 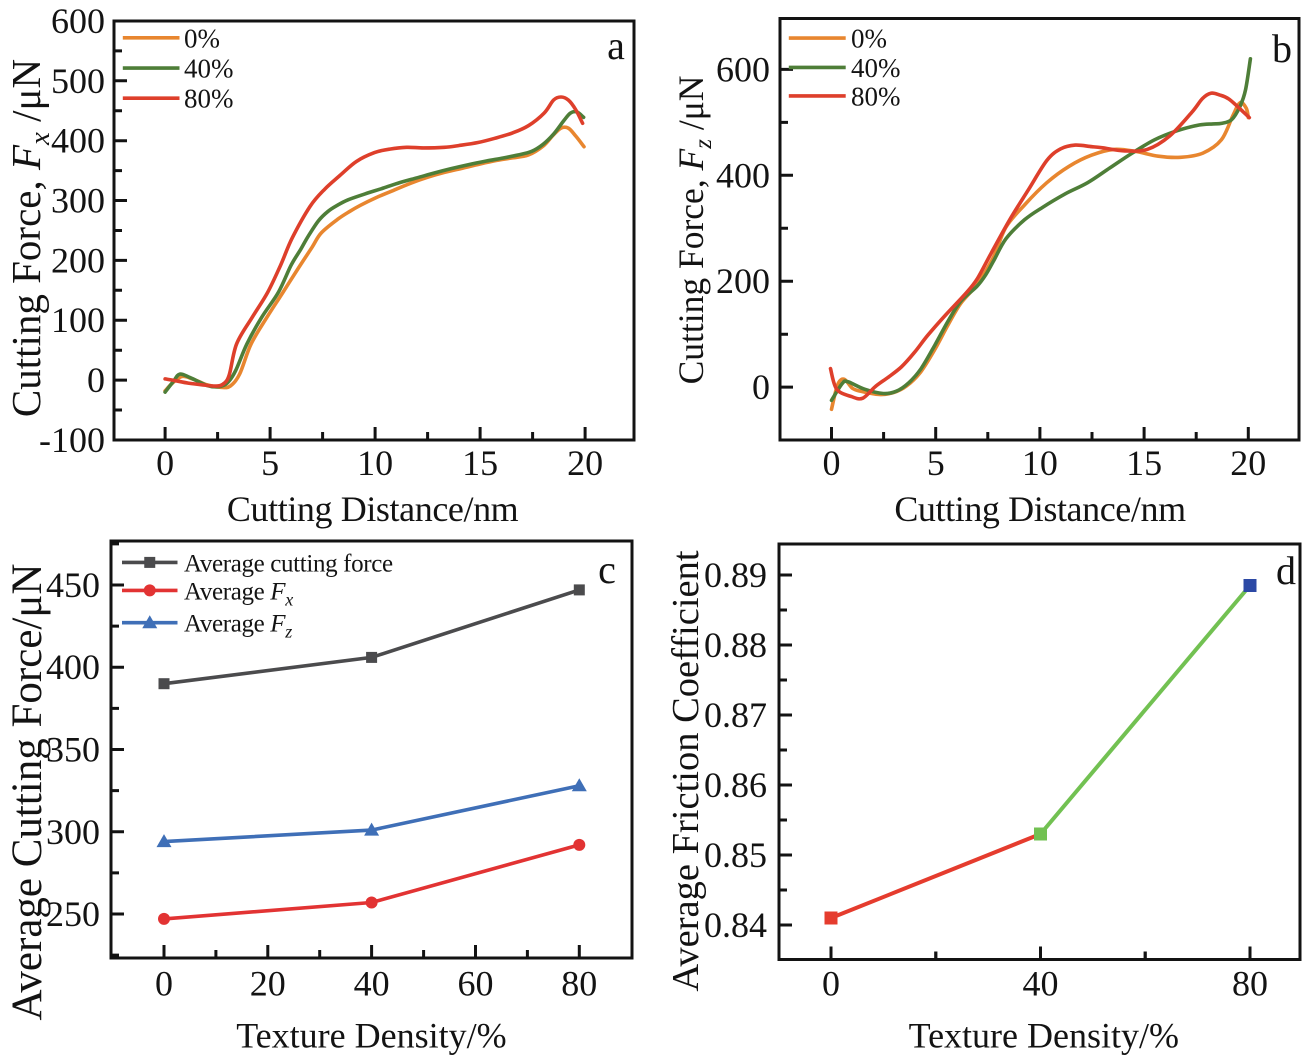 What do you see at coordinates (1286, 570) in the screenshot?
I see `svg-text: d` at bounding box center [1286, 570].